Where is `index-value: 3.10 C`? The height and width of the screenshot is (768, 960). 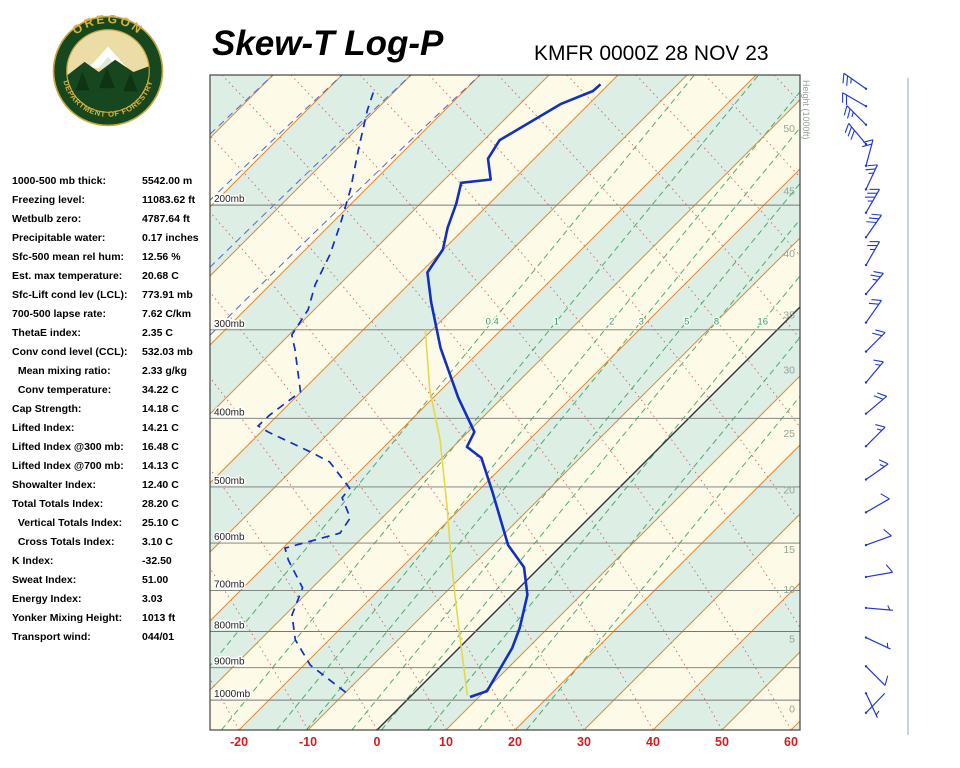 index-value: 3.10 C is located at coordinates (157, 542).